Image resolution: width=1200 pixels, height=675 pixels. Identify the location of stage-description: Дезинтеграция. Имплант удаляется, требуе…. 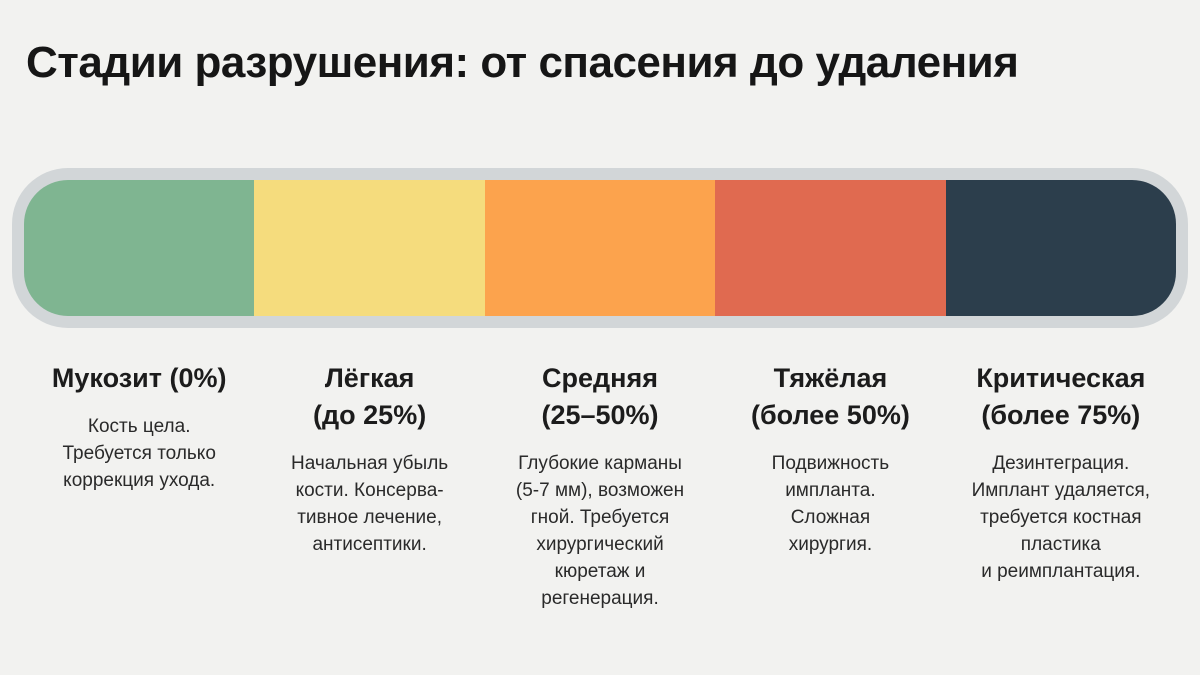
(1061, 517).